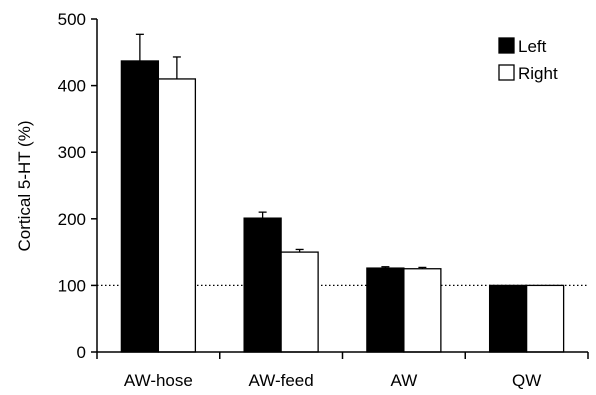 Image resolution: width=596 pixels, height=395 pixels. What do you see at coordinates (532, 46) in the screenshot?
I see `legend-label-left: Left` at bounding box center [532, 46].